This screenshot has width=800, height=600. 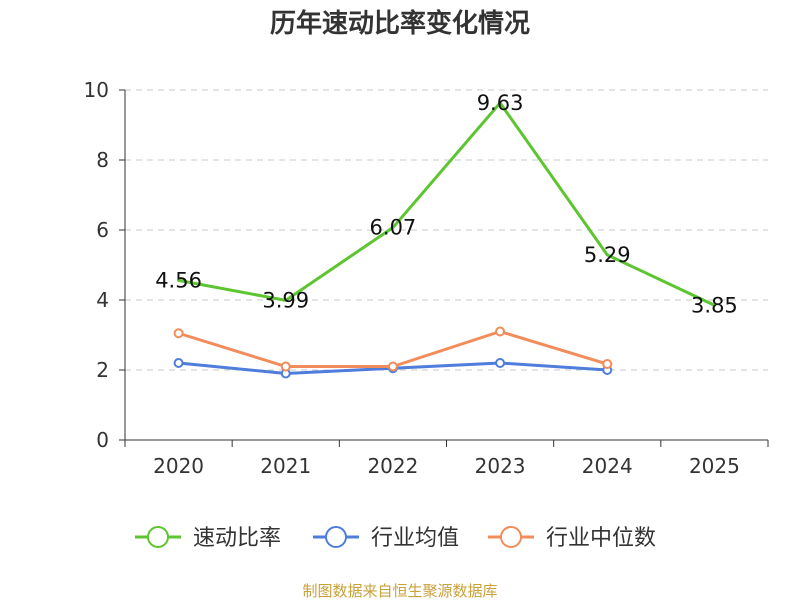 What do you see at coordinates (102, 230) in the screenshot?
I see `y-tick-label: 6` at bounding box center [102, 230].